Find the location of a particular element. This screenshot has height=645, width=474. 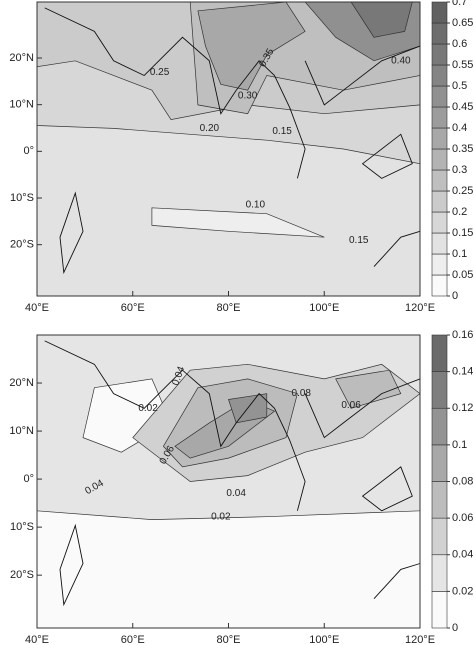

colorbar-label: 0.45 is located at coordinates (462, 107).